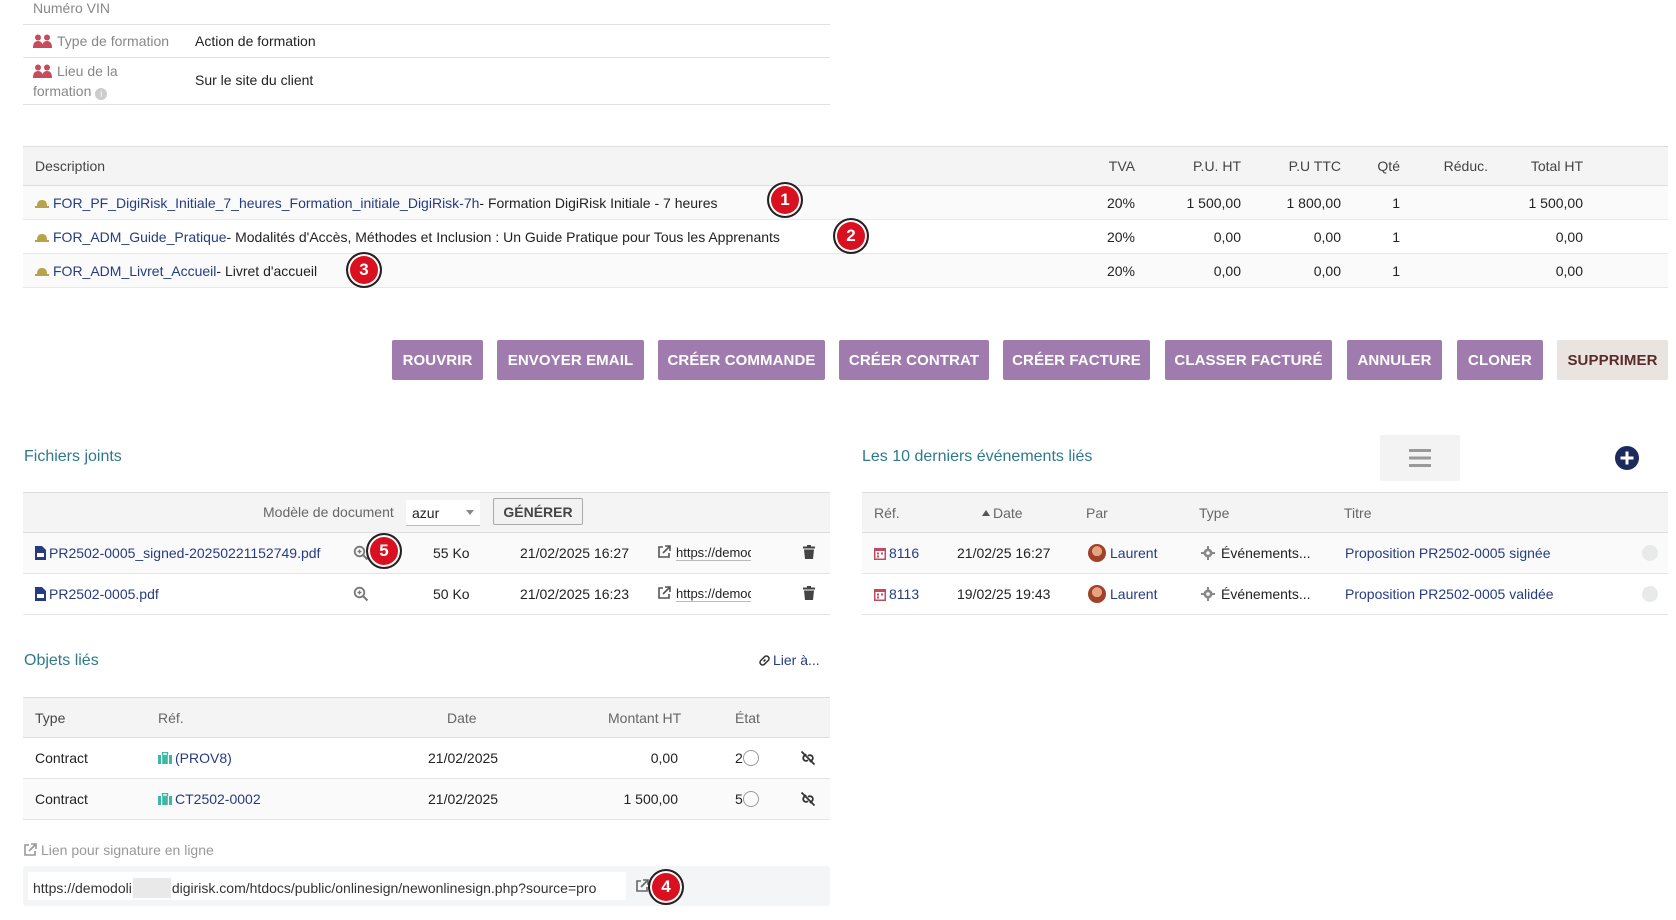 The height and width of the screenshot is (920, 1676). Describe the element at coordinates (1627, 458) in the screenshot. I see `add-event-icon` at that location.